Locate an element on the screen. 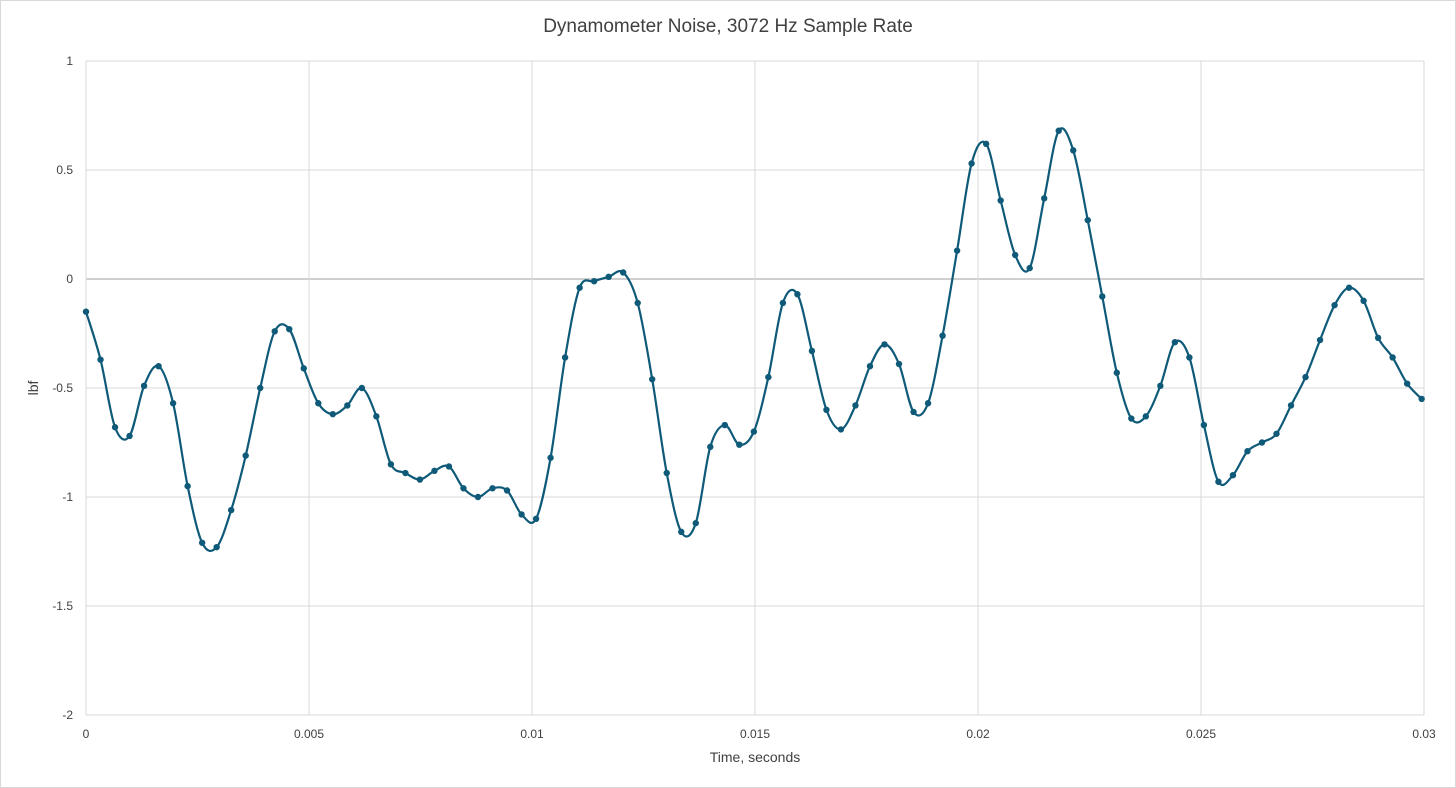 The width and height of the screenshot is (1456, 788). y-tick-label: 1 is located at coordinates (69, 61).